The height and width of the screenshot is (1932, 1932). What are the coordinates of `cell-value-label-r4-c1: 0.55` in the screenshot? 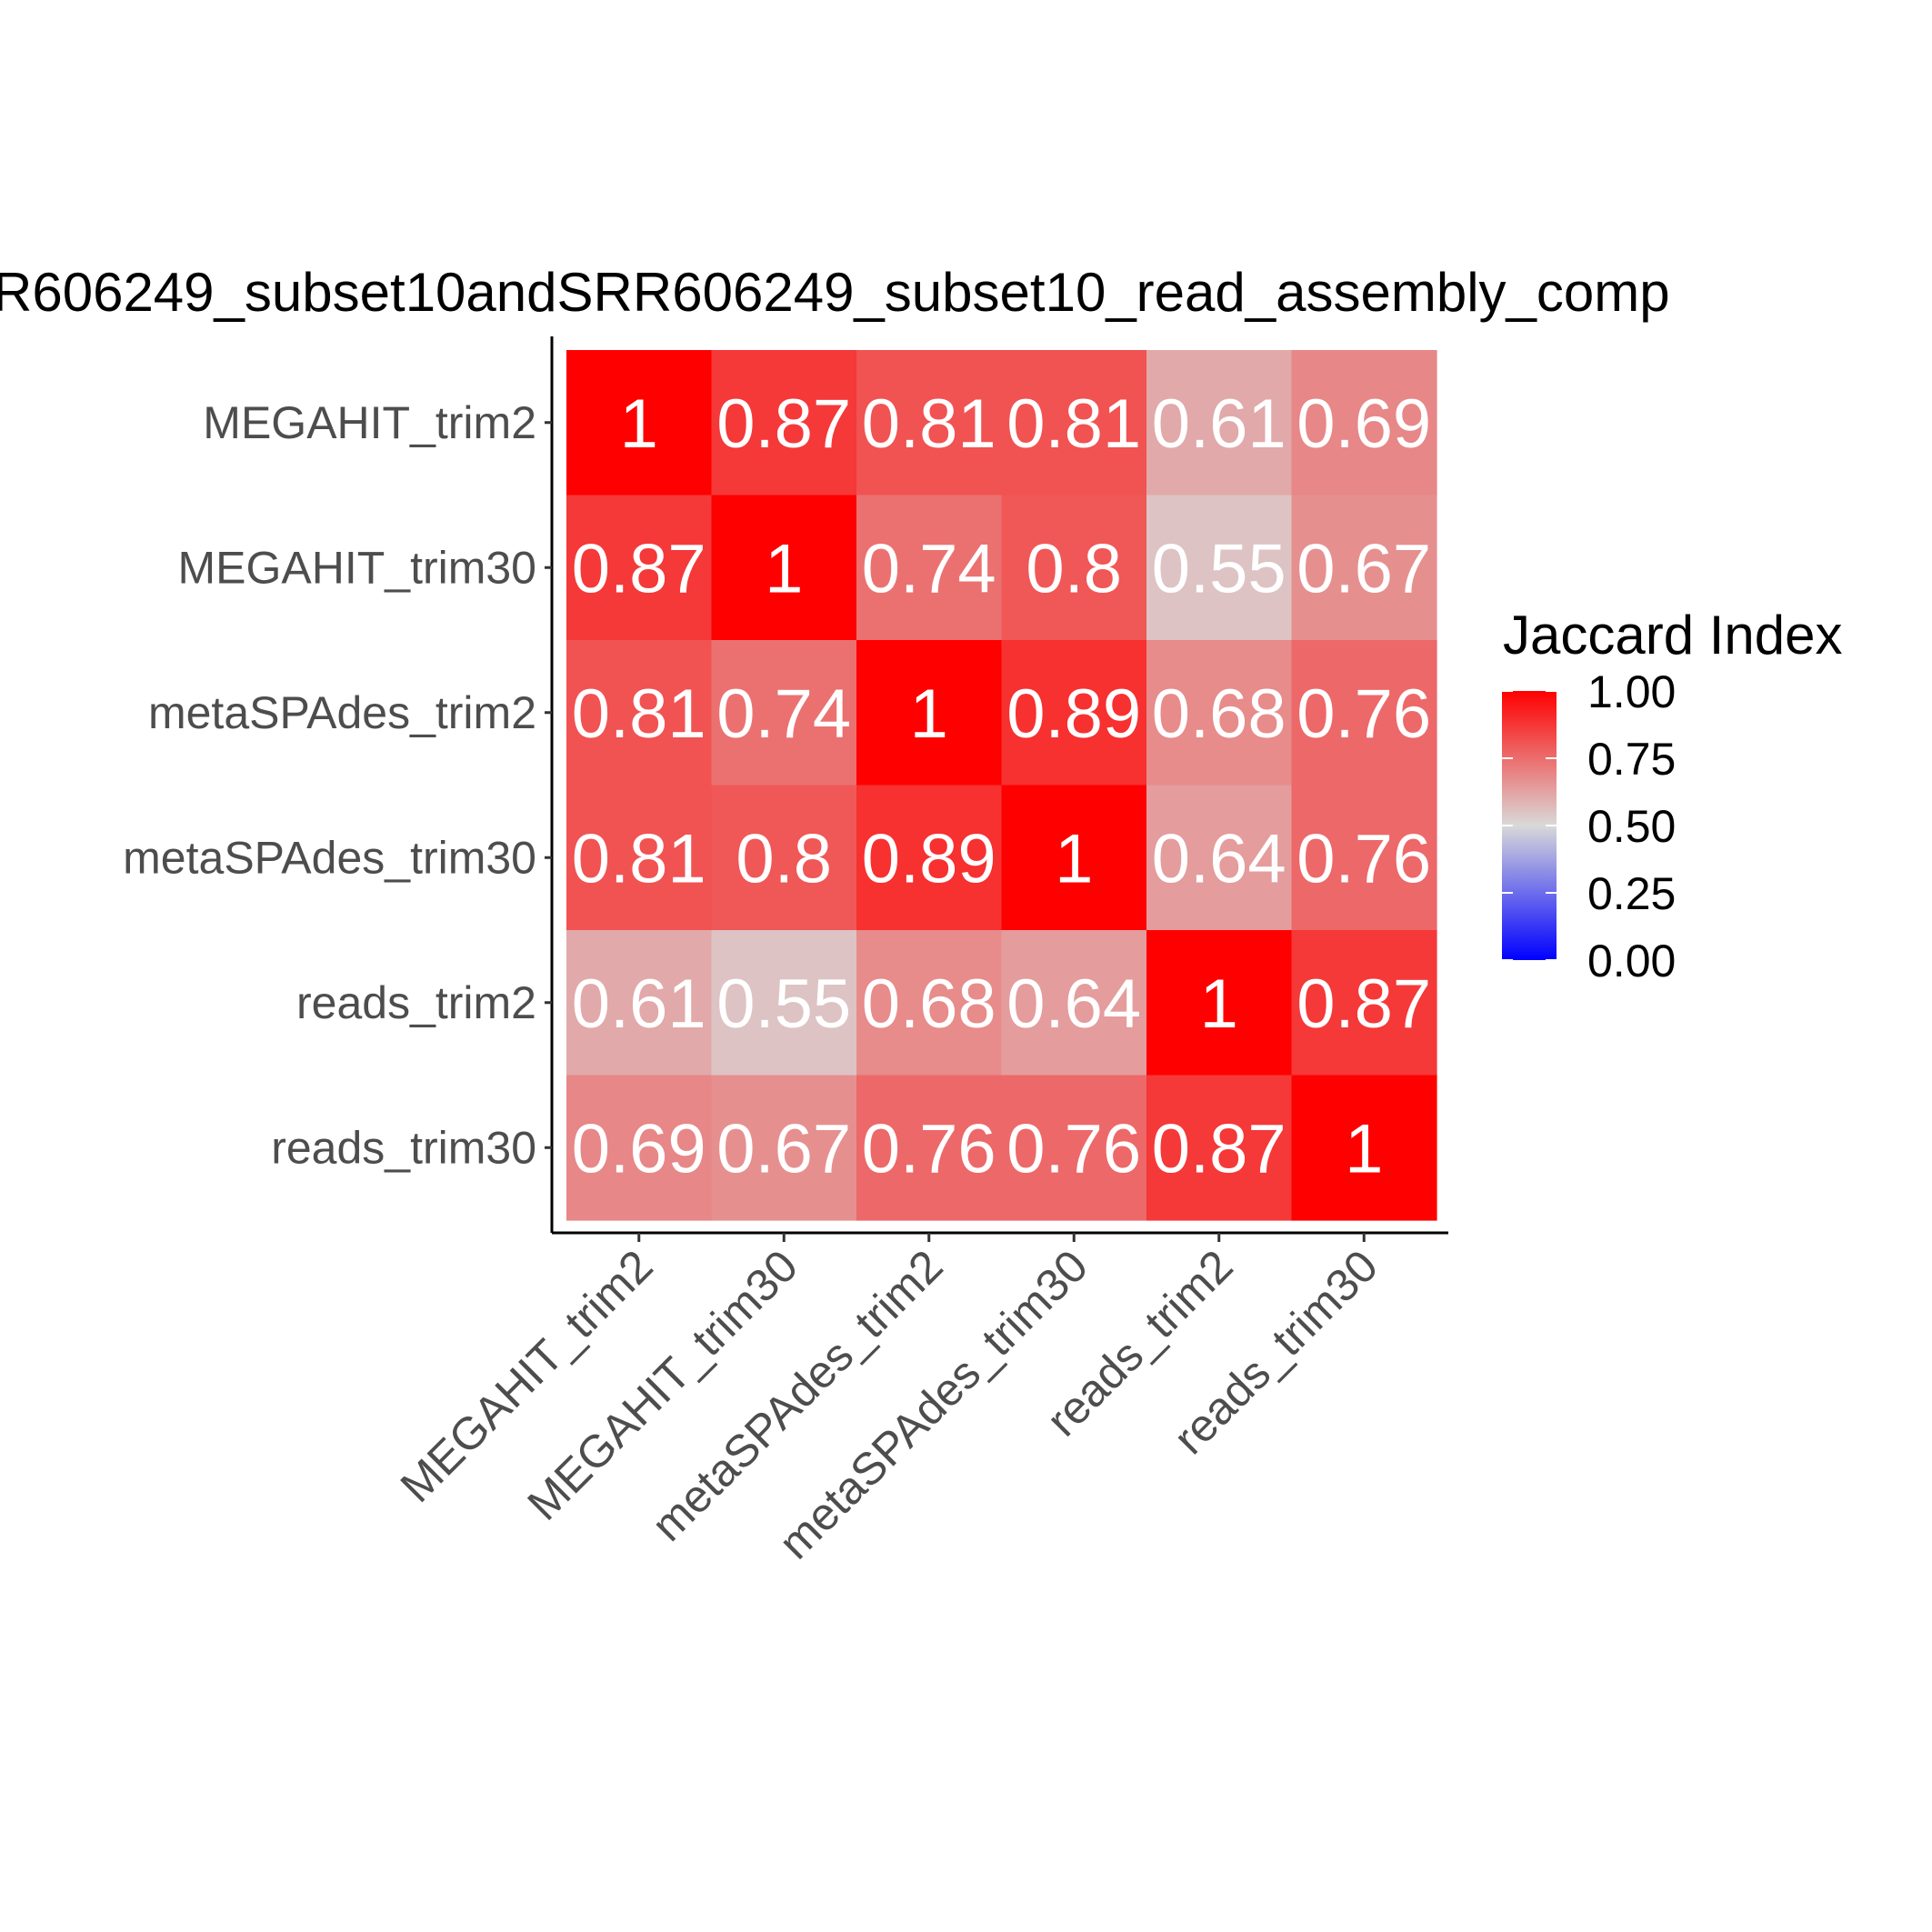 It's located at (783, 1005).